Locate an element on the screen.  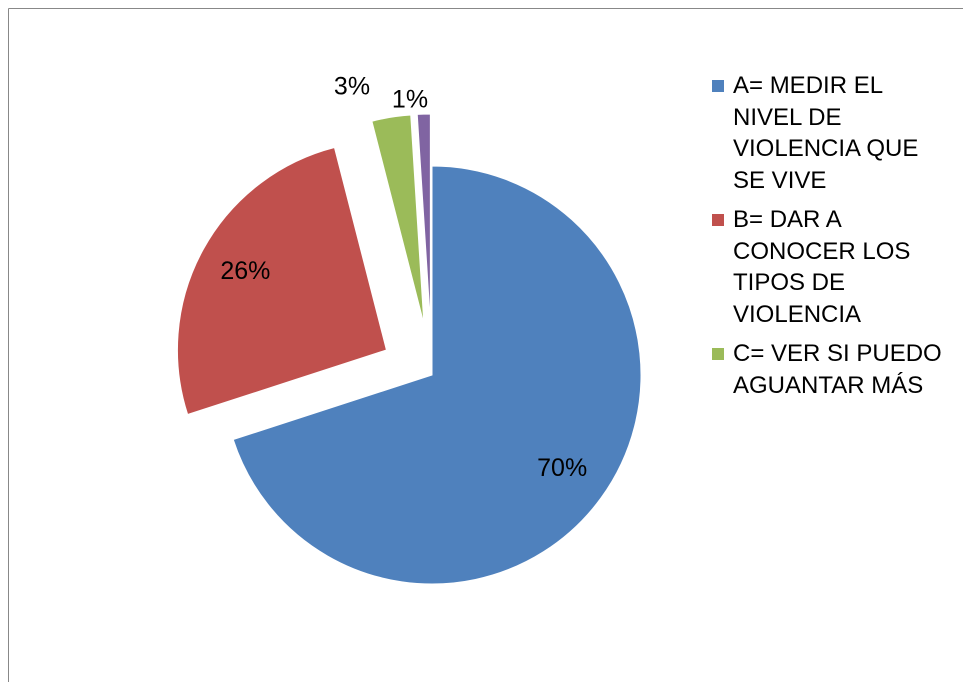
data-label: 70% is located at coordinates (562, 468).